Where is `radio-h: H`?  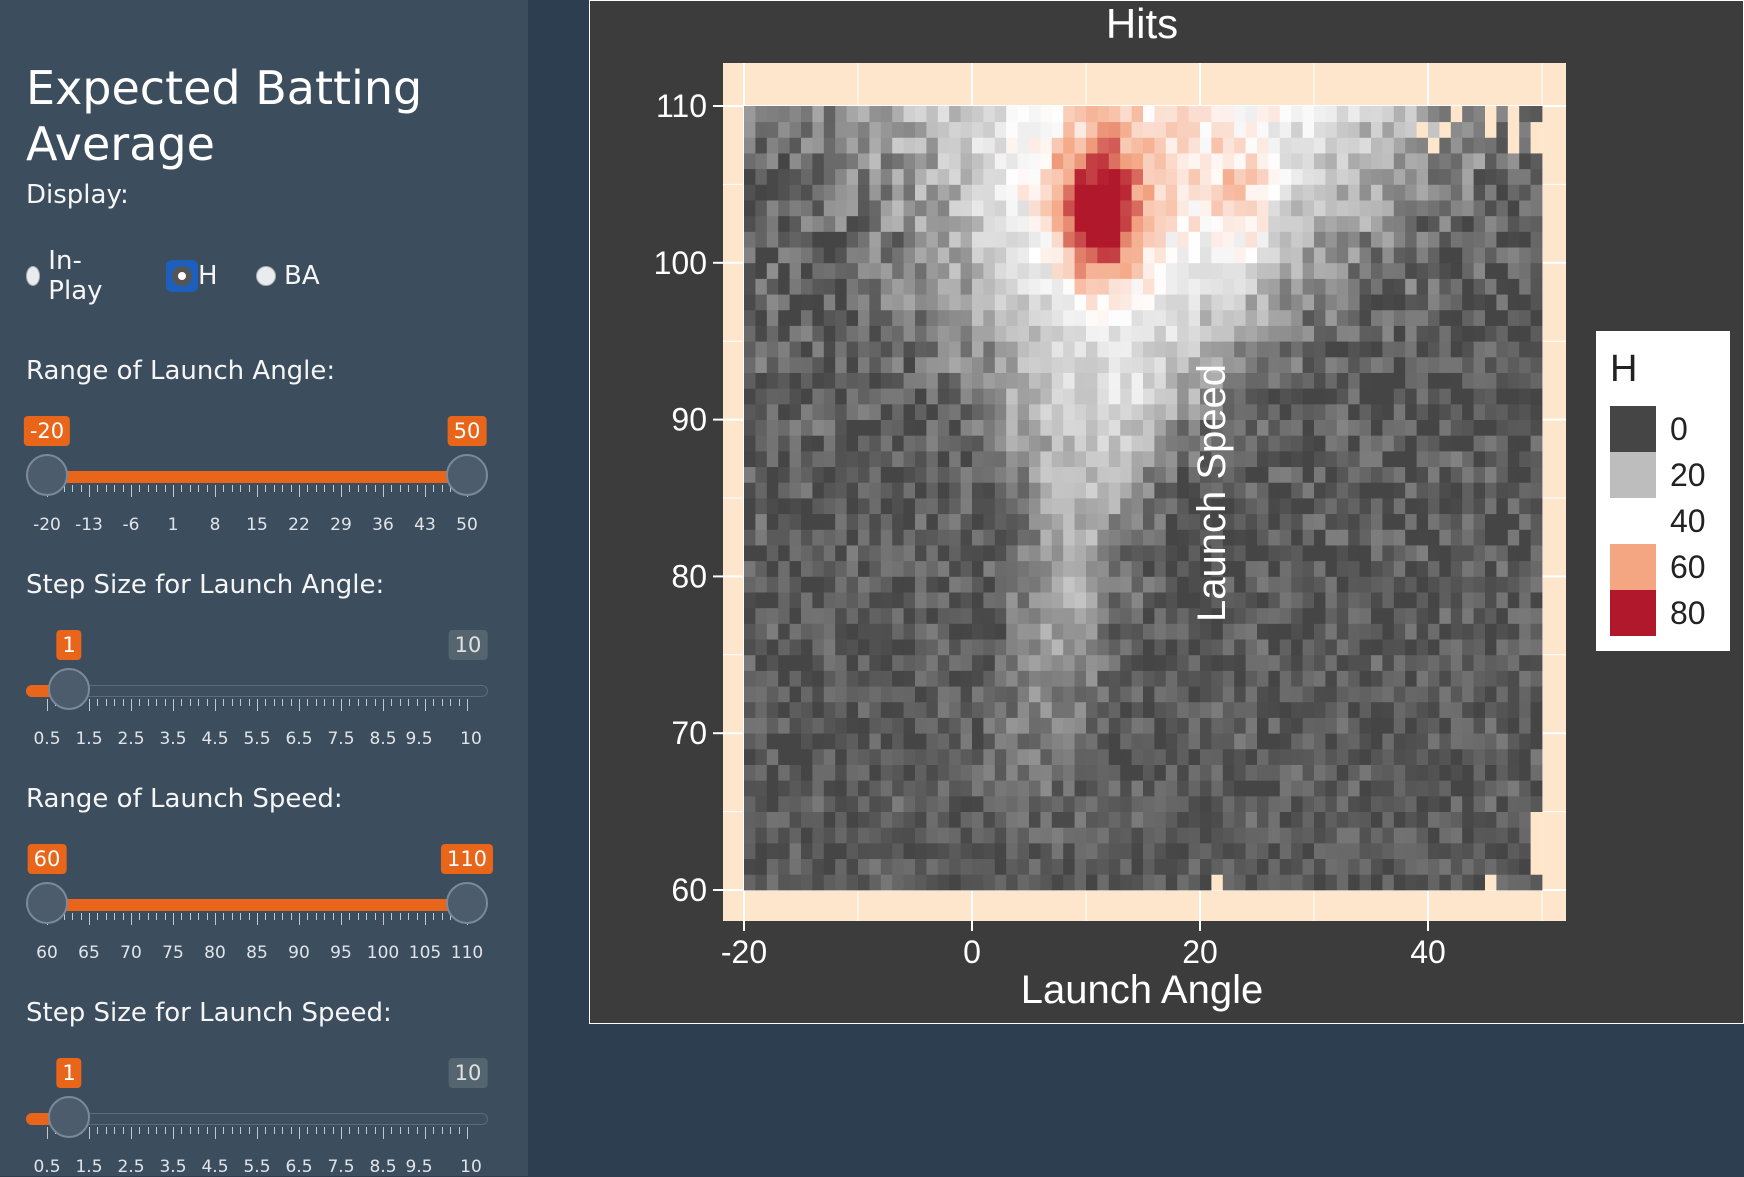
radio-h: H is located at coordinates (192, 276).